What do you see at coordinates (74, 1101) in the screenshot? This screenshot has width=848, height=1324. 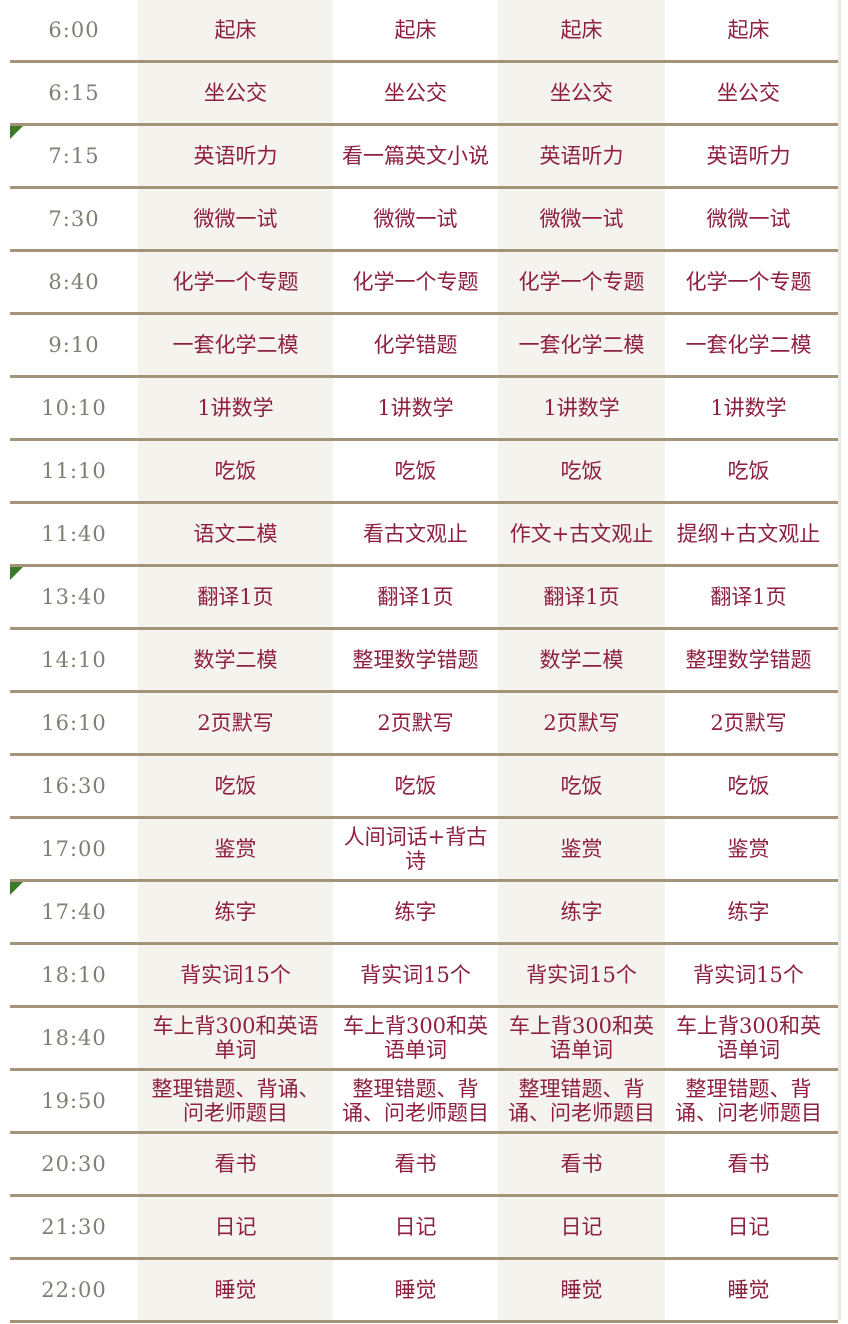 I see `time-cell: 19:50` at bounding box center [74, 1101].